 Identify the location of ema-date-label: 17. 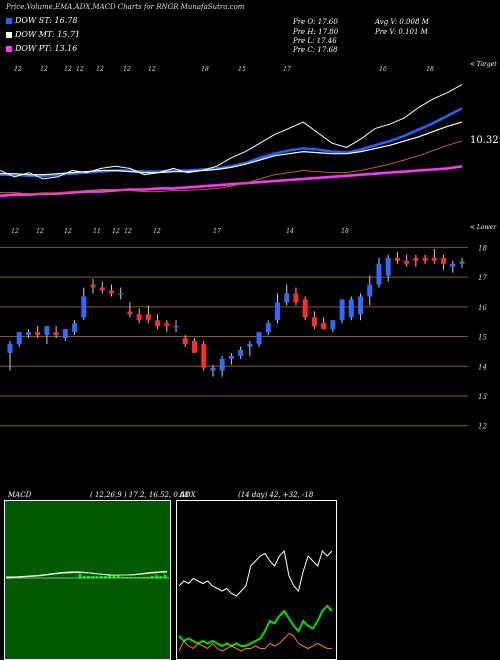
(287, 69).